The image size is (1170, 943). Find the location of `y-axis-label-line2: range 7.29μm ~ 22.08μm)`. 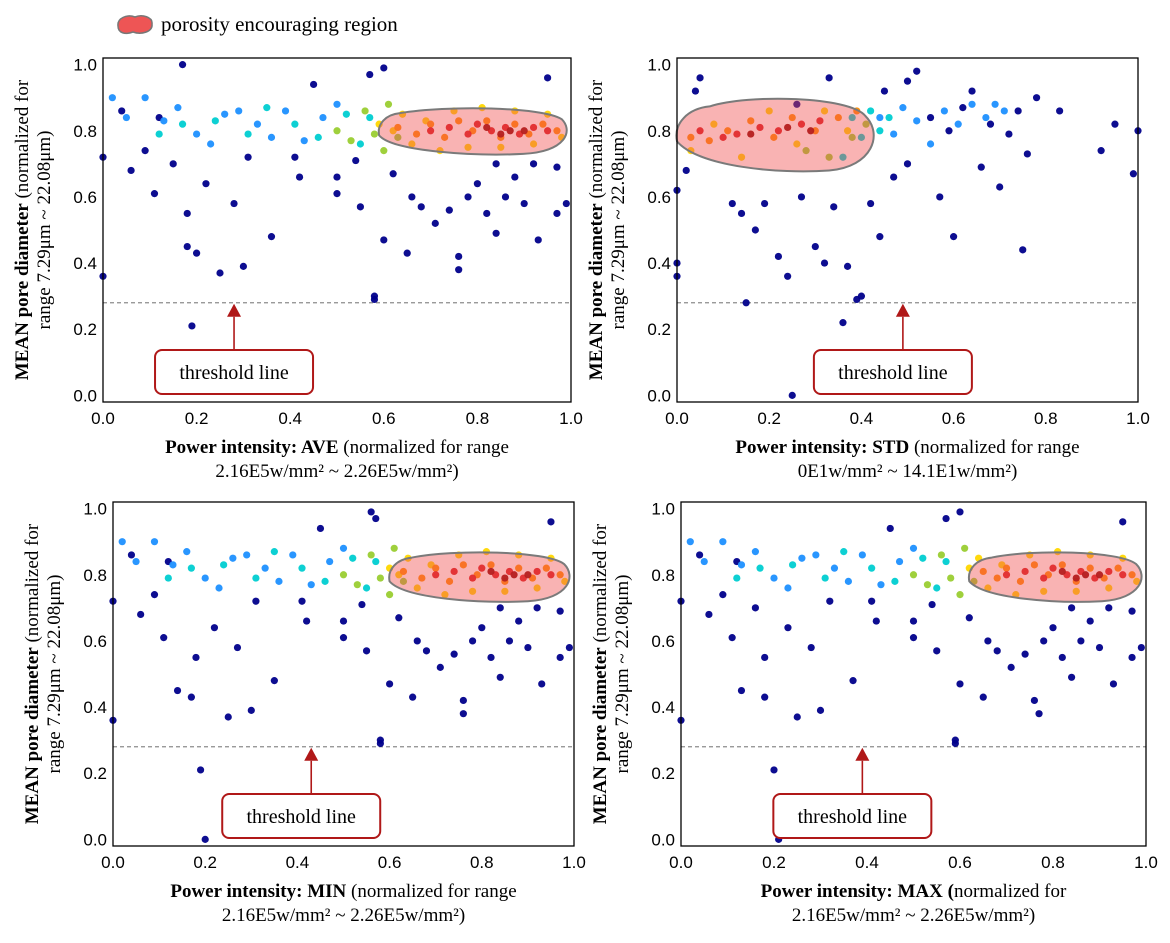

y-axis-label-line2: range 7.29μm ~ 22.08μm) is located at coordinates (622, 674).